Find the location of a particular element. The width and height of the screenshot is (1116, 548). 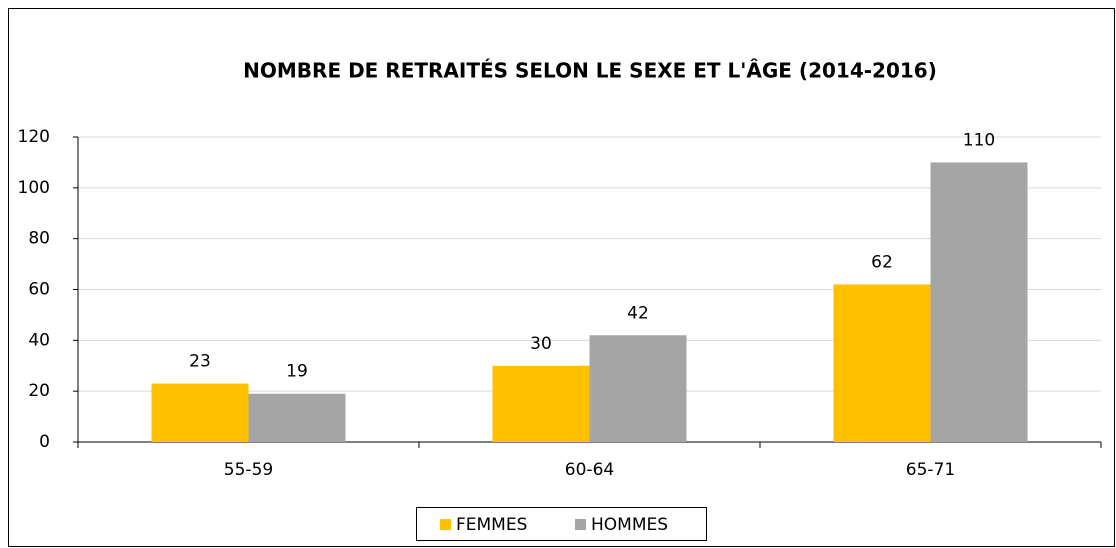

data-label: 42 is located at coordinates (638, 313).